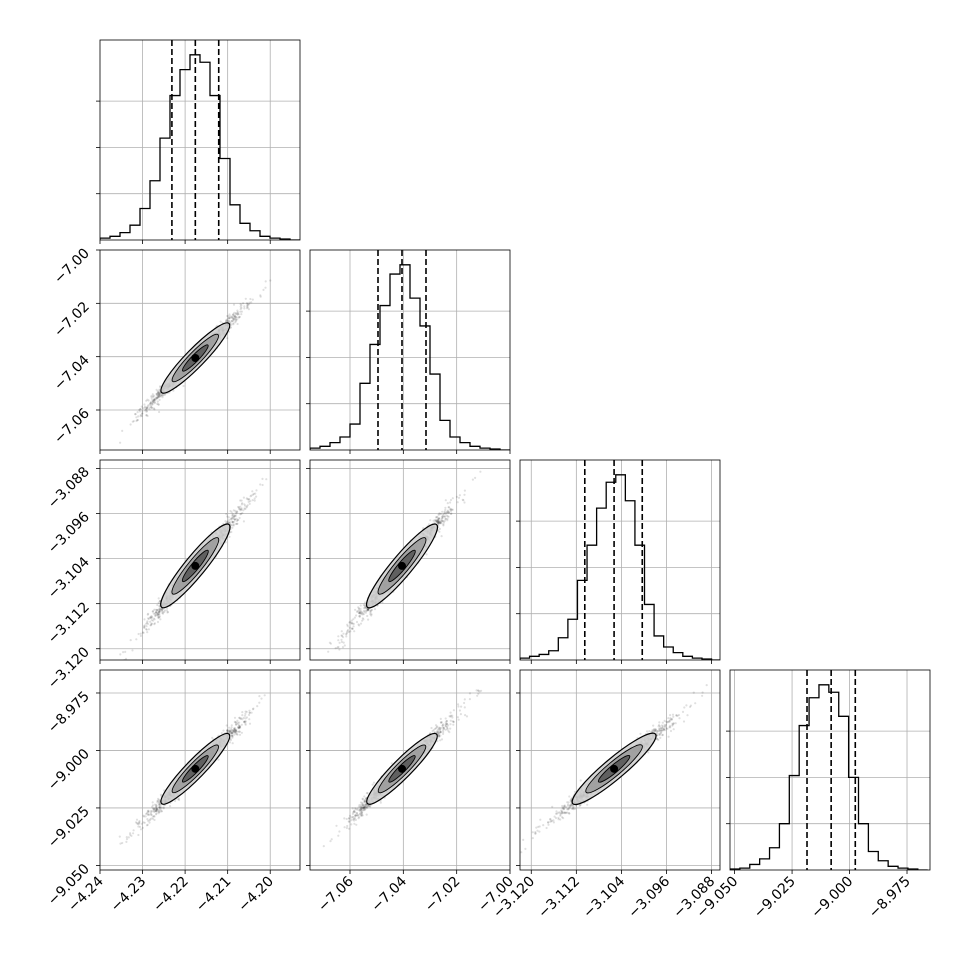 The height and width of the screenshot is (970, 970). I want to click on scatter-panel-3-1: −3.120−3.112−3.104−3.096−3.088, so click(173, 575).